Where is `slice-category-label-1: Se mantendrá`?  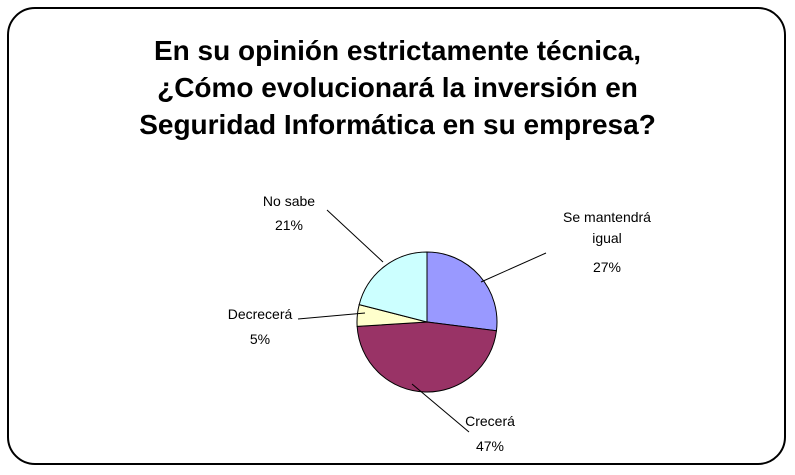 slice-category-label-1: Se mantendrá is located at coordinates (607, 217).